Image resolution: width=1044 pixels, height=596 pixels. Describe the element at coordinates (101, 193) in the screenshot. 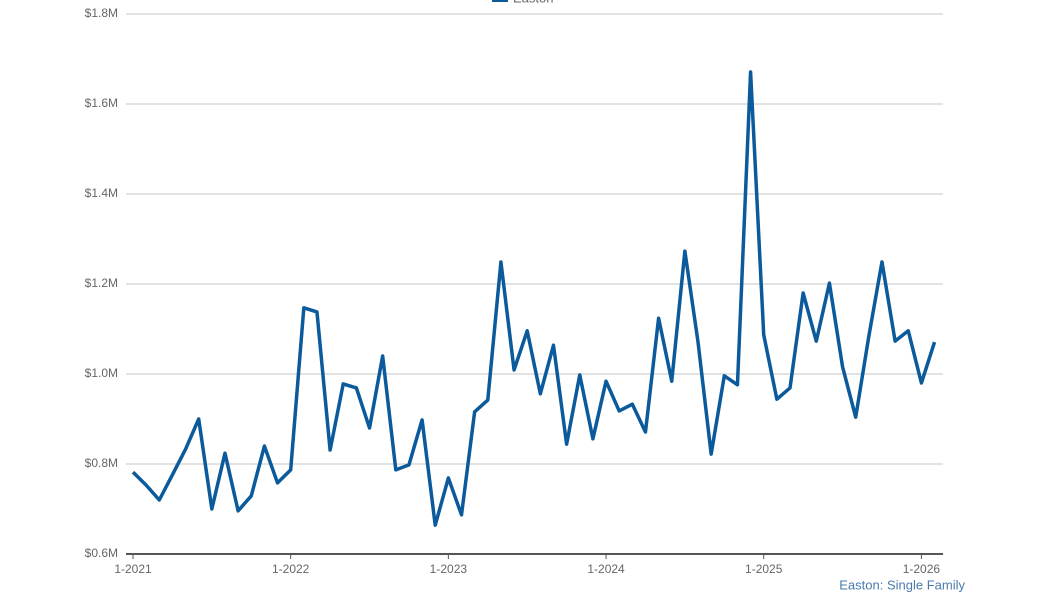

I see `y-tick-label: $1.4M` at that location.